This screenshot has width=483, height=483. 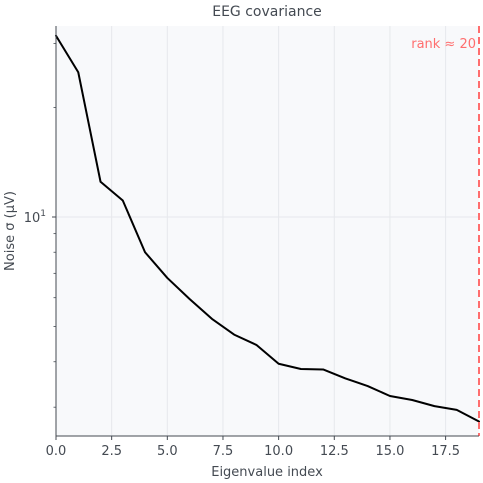 I want to click on x-tick-label: 15.0, so click(x=389, y=451).